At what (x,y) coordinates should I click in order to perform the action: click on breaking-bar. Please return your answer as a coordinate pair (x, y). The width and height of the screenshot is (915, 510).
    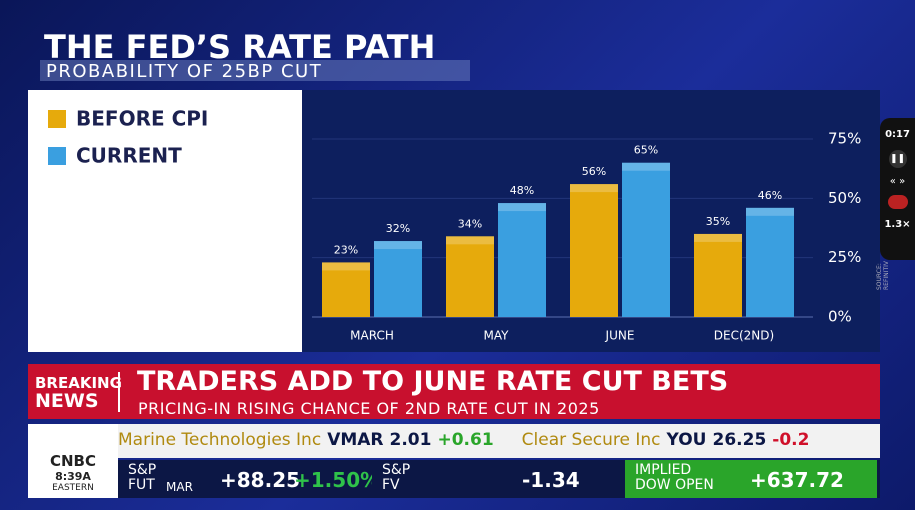
    Looking at the image, I should click on (454, 391).